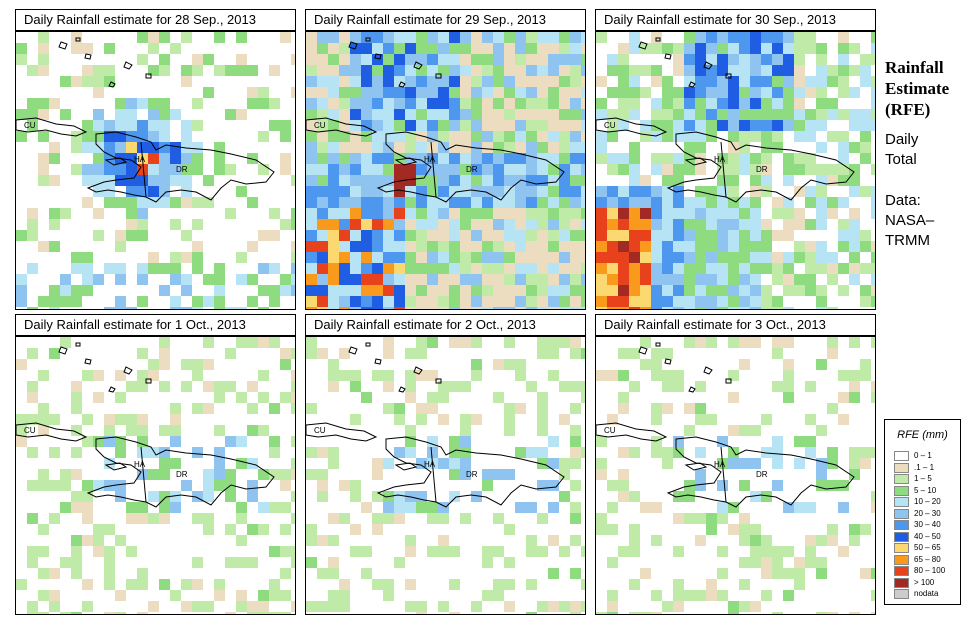 This screenshot has height=635, width=971. What do you see at coordinates (914, 67) in the screenshot?
I see `product-title-line: Rainfall` at bounding box center [914, 67].